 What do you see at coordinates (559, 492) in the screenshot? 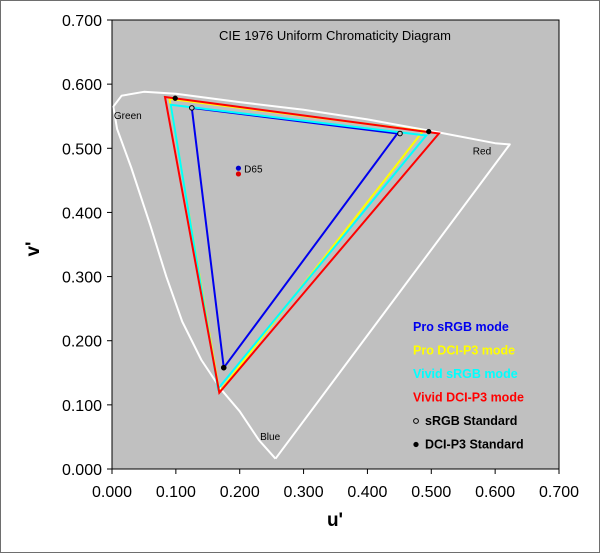
I see `x-tick-label: 0.700` at bounding box center [559, 492].